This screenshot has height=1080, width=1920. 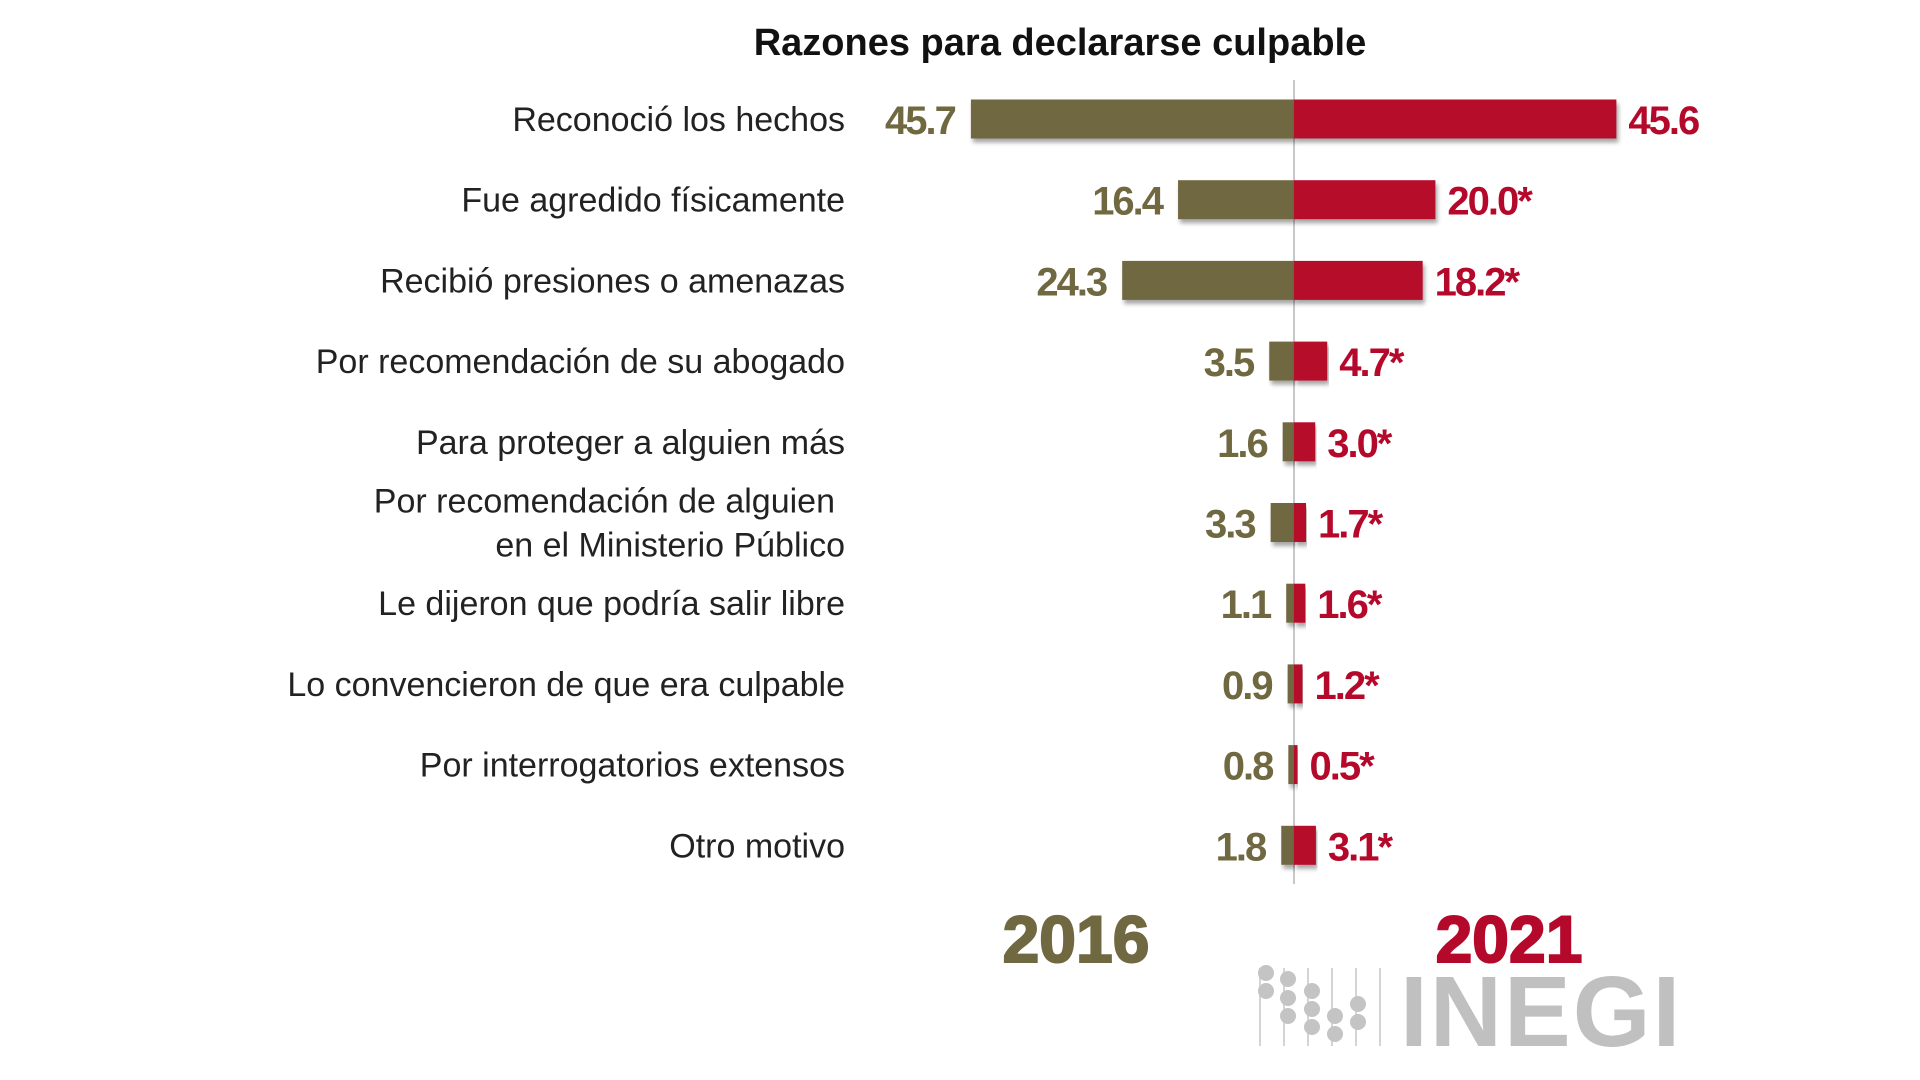 I want to click on data-label-2021: 18.2*, so click(x=1478, y=282).